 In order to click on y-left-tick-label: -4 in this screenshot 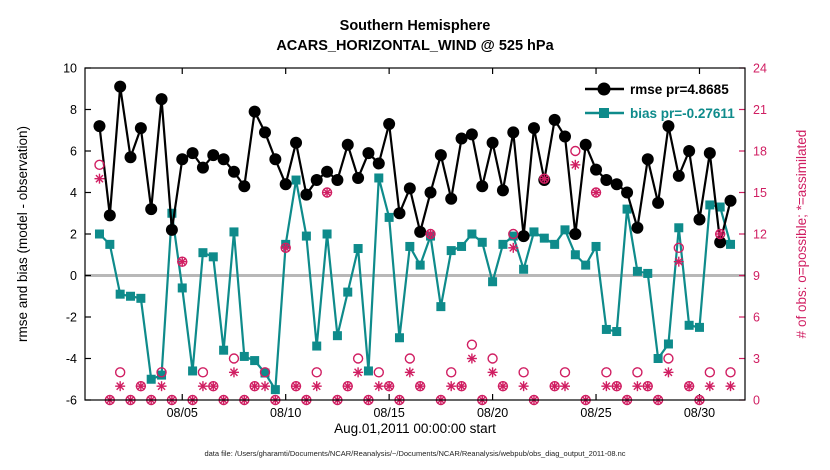, I will do `click(71, 359)`.